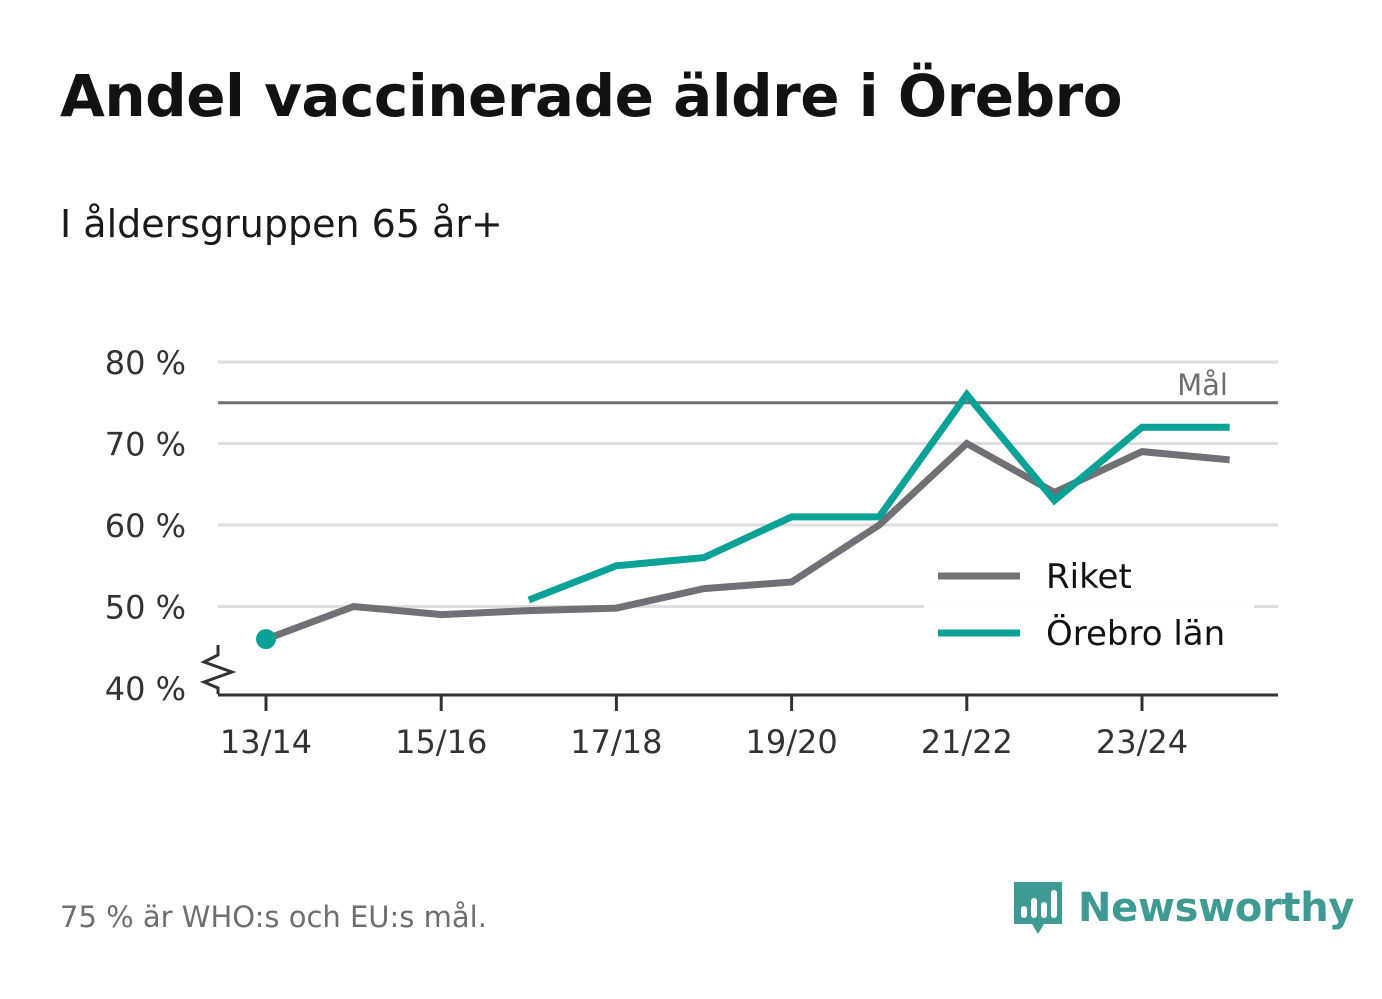 This screenshot has width=1382, height=999. I want to click on y-tick-label: 40 %, so click(145, 689).